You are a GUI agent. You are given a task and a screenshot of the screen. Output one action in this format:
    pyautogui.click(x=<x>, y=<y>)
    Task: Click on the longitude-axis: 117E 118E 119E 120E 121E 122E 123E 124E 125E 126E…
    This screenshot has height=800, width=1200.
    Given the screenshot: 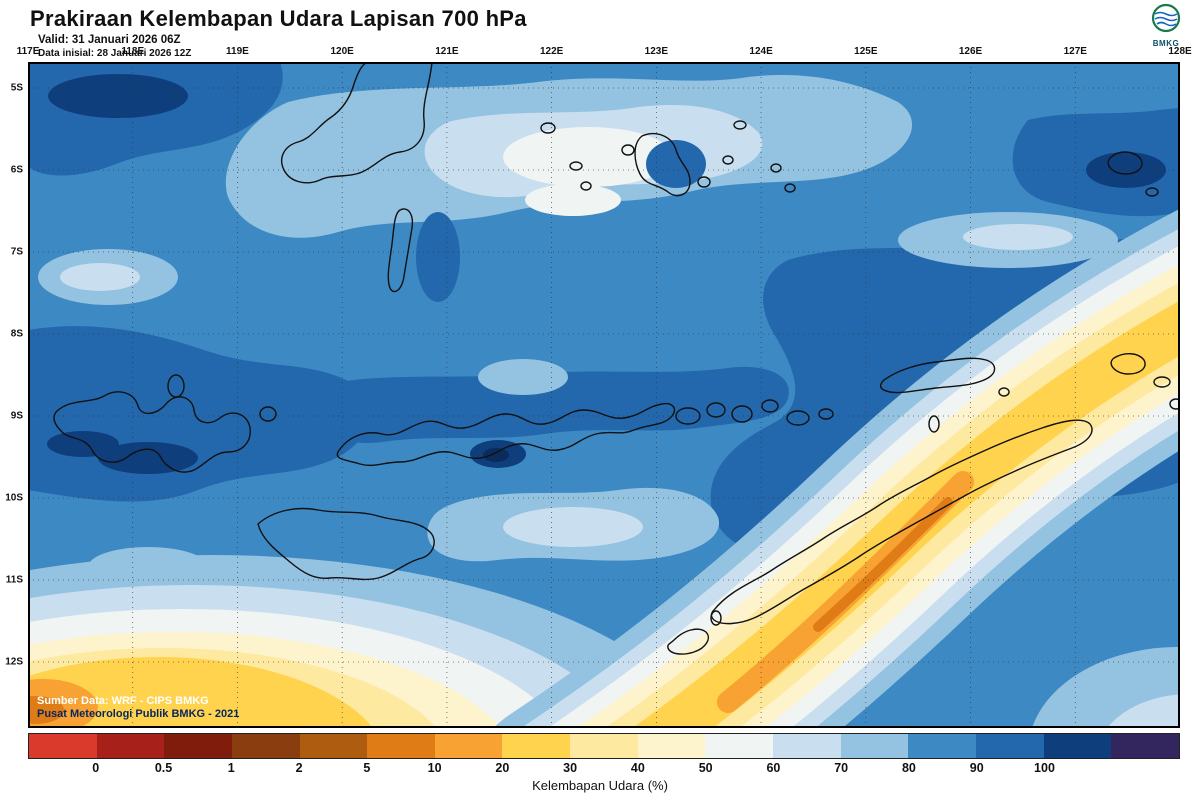 What is the action you would take?
    pyautogui.click(x=604, y=52)
    